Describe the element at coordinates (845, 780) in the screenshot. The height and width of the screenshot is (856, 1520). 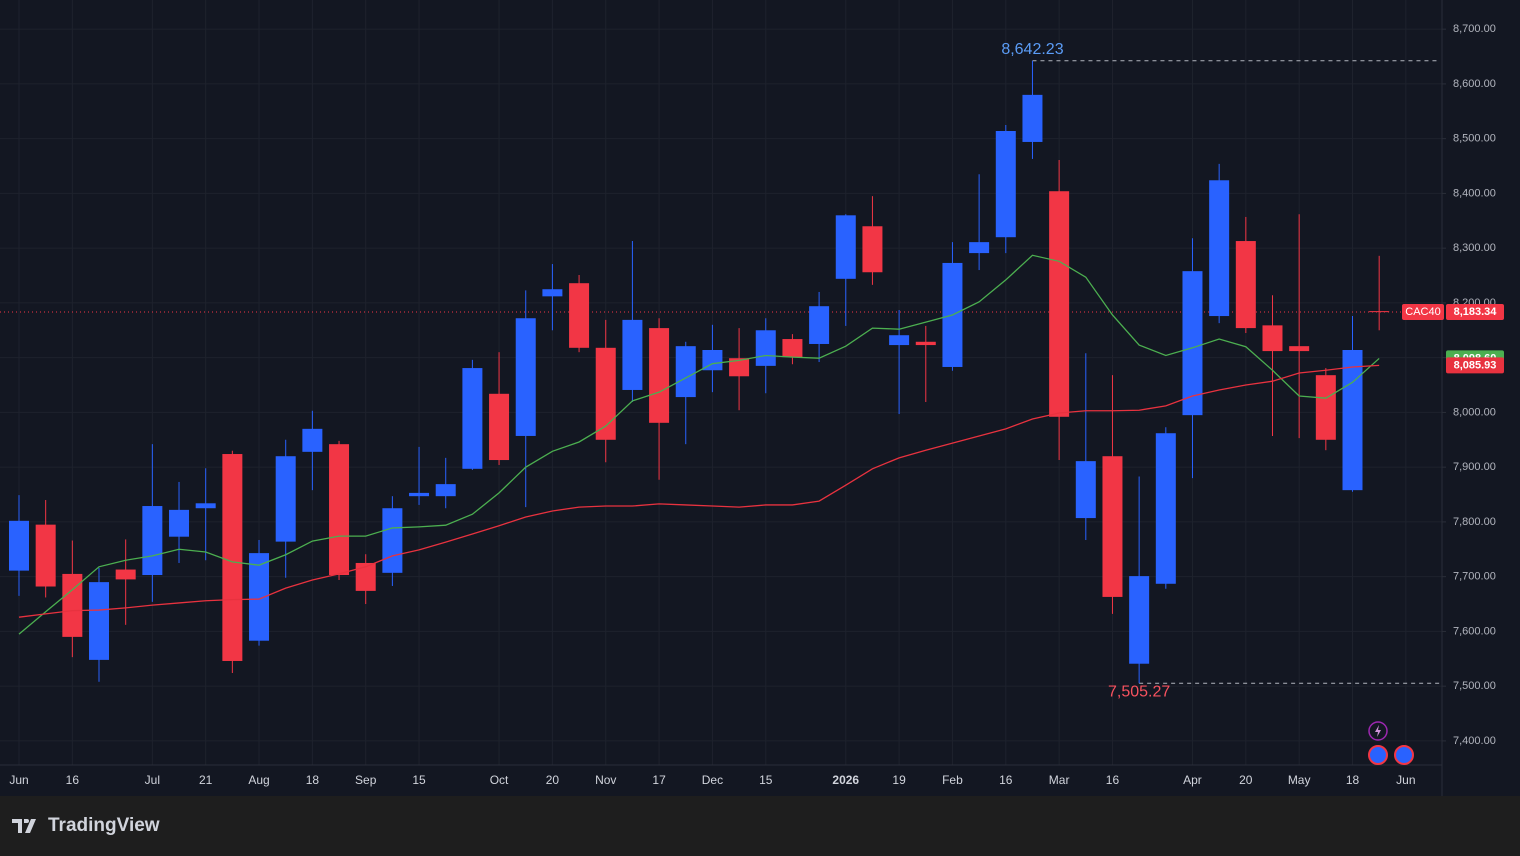
I see `x-tick-label: 2026` at that location.